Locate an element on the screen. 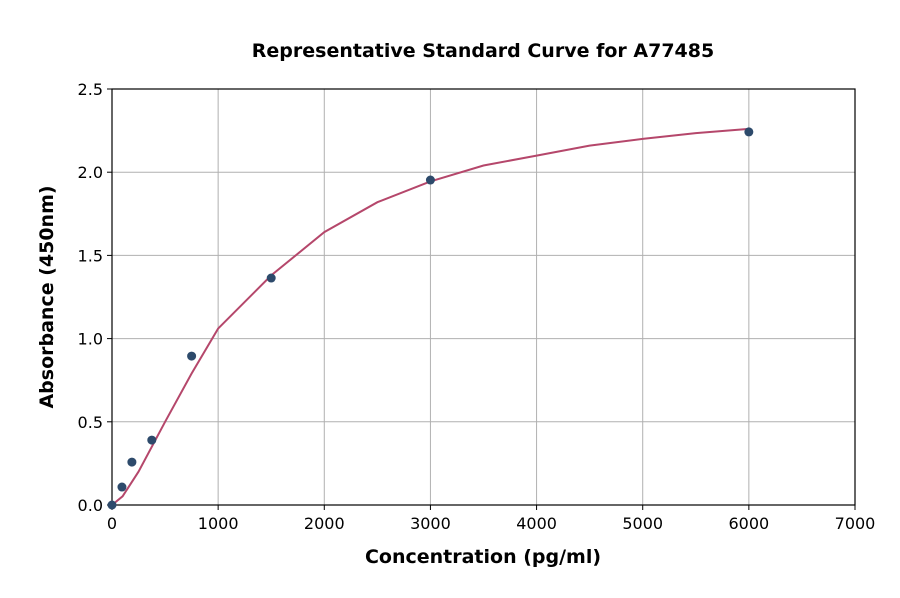 The height and width of the screenshot is (598, 900). x-tick-label: 7000 is located at coordinates (855, 523).